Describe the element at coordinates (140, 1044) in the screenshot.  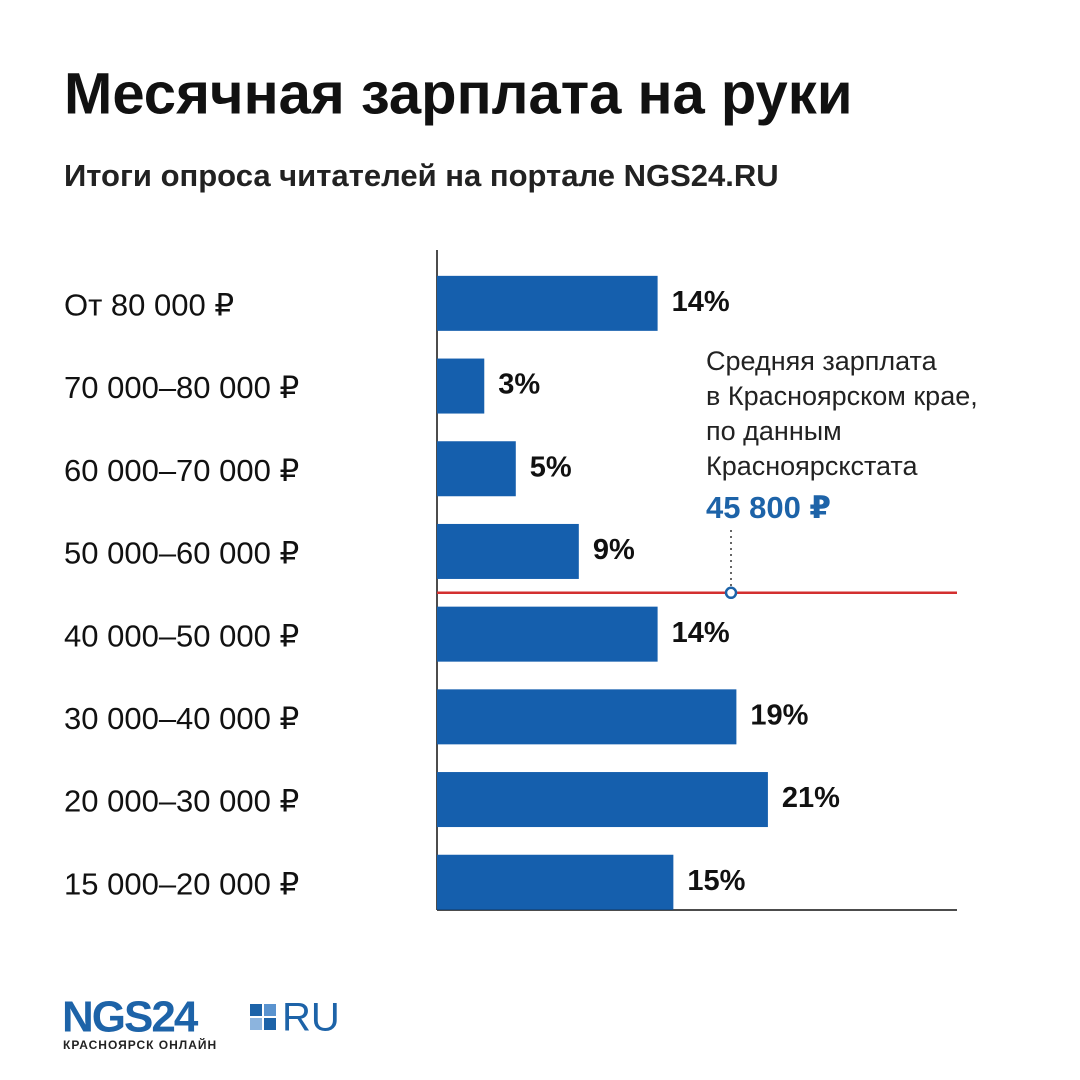
I see `logo-tagline: КРАСНОЯРСК ОНЛАЙН` at that location.